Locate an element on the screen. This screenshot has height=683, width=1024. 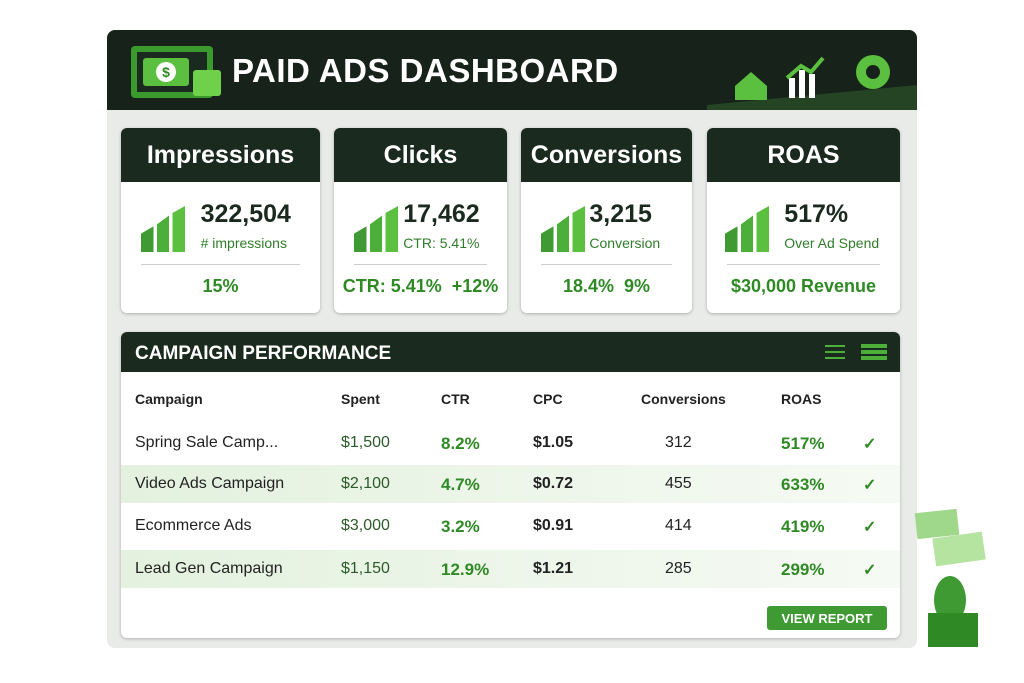
table-cell: $0.91 is located at coordinates (553, 525).